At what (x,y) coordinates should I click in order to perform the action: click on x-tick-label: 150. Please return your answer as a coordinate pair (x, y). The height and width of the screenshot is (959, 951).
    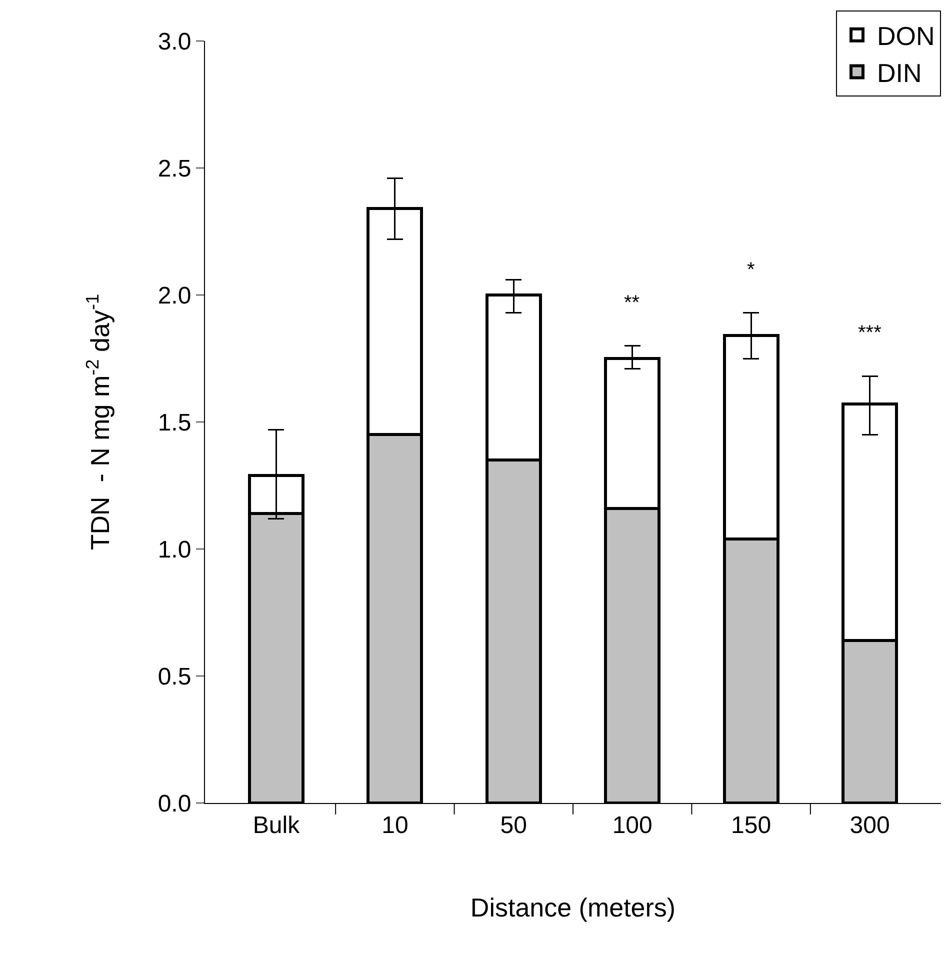
    Looking at the image, I should click on (751, 825).